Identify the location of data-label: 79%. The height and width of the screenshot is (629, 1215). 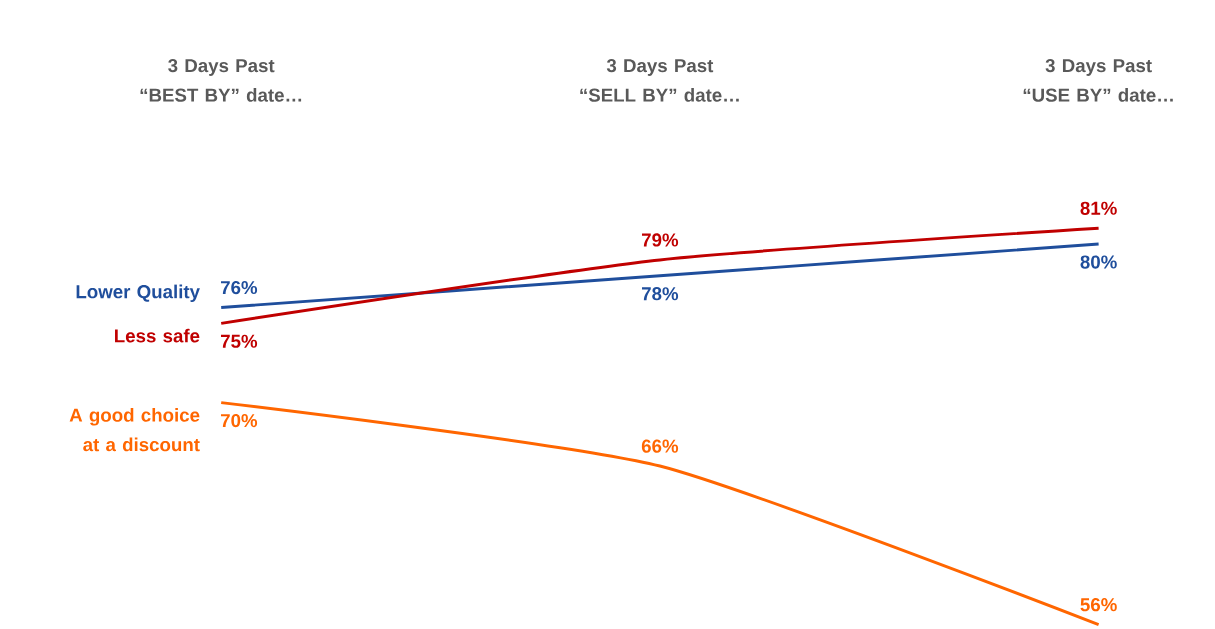
(660, 240).